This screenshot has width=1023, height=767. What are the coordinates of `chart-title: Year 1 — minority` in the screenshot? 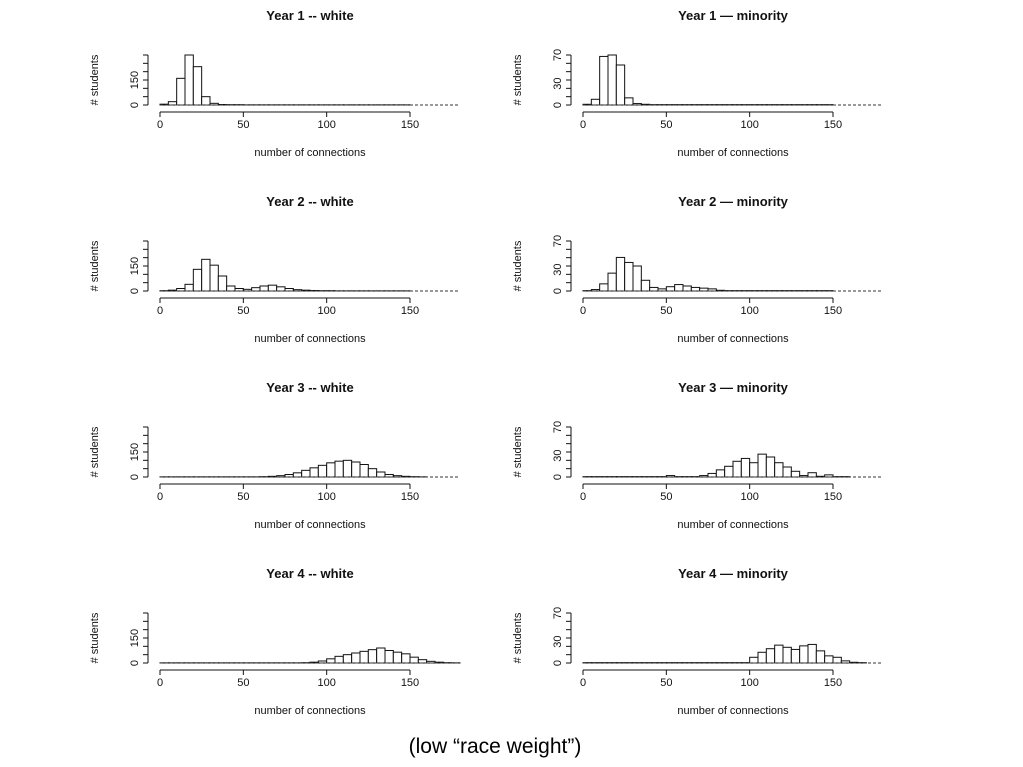 It's located at (733, 15).